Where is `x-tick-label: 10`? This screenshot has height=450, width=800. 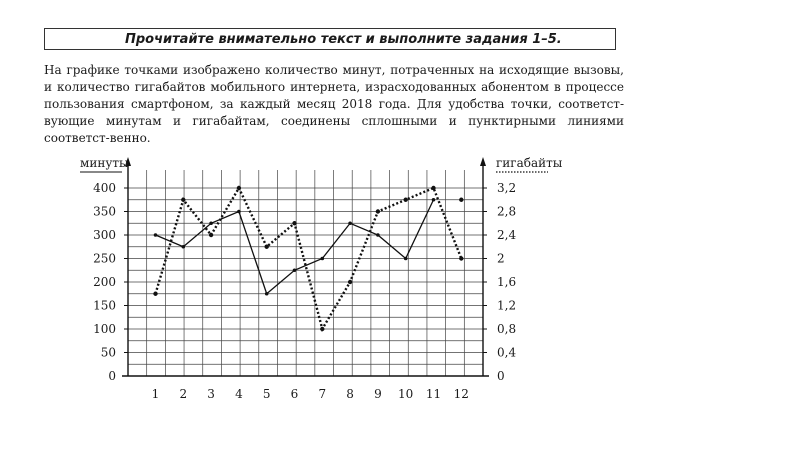 x-tick-label: 10 is located at coordinates (405, 394).